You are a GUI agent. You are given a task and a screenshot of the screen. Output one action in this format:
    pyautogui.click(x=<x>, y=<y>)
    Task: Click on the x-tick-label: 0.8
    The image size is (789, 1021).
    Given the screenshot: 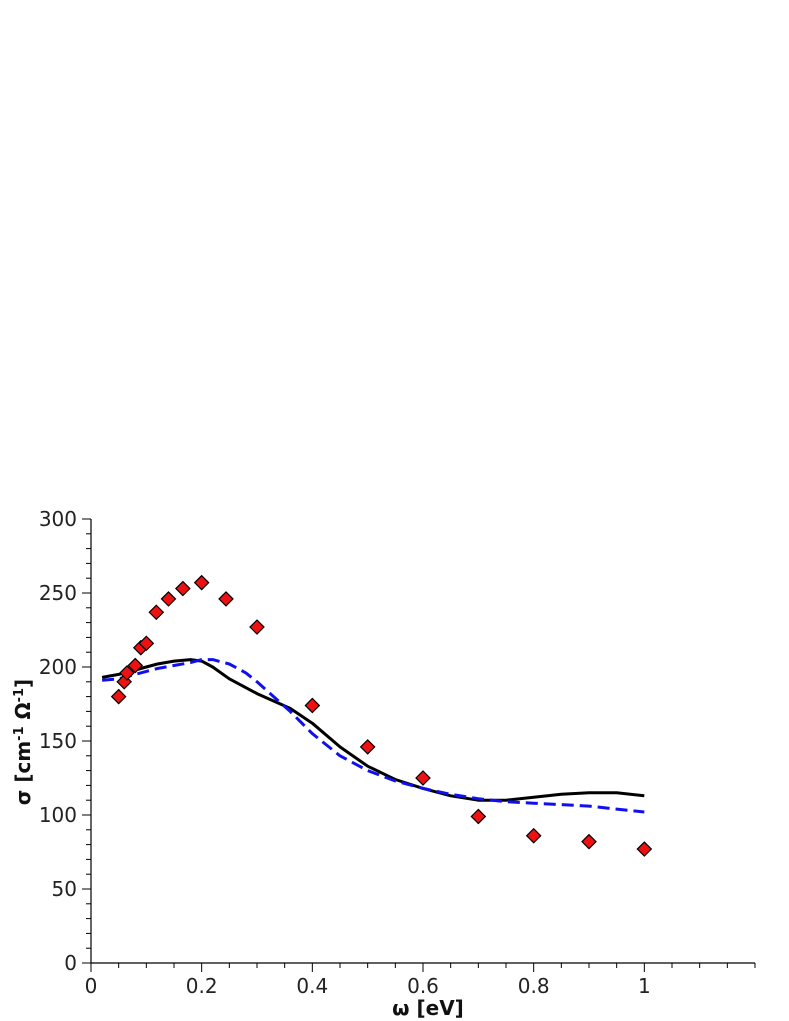 What is the action you would take?
    pyautogui.click(x=534, y=986)
    